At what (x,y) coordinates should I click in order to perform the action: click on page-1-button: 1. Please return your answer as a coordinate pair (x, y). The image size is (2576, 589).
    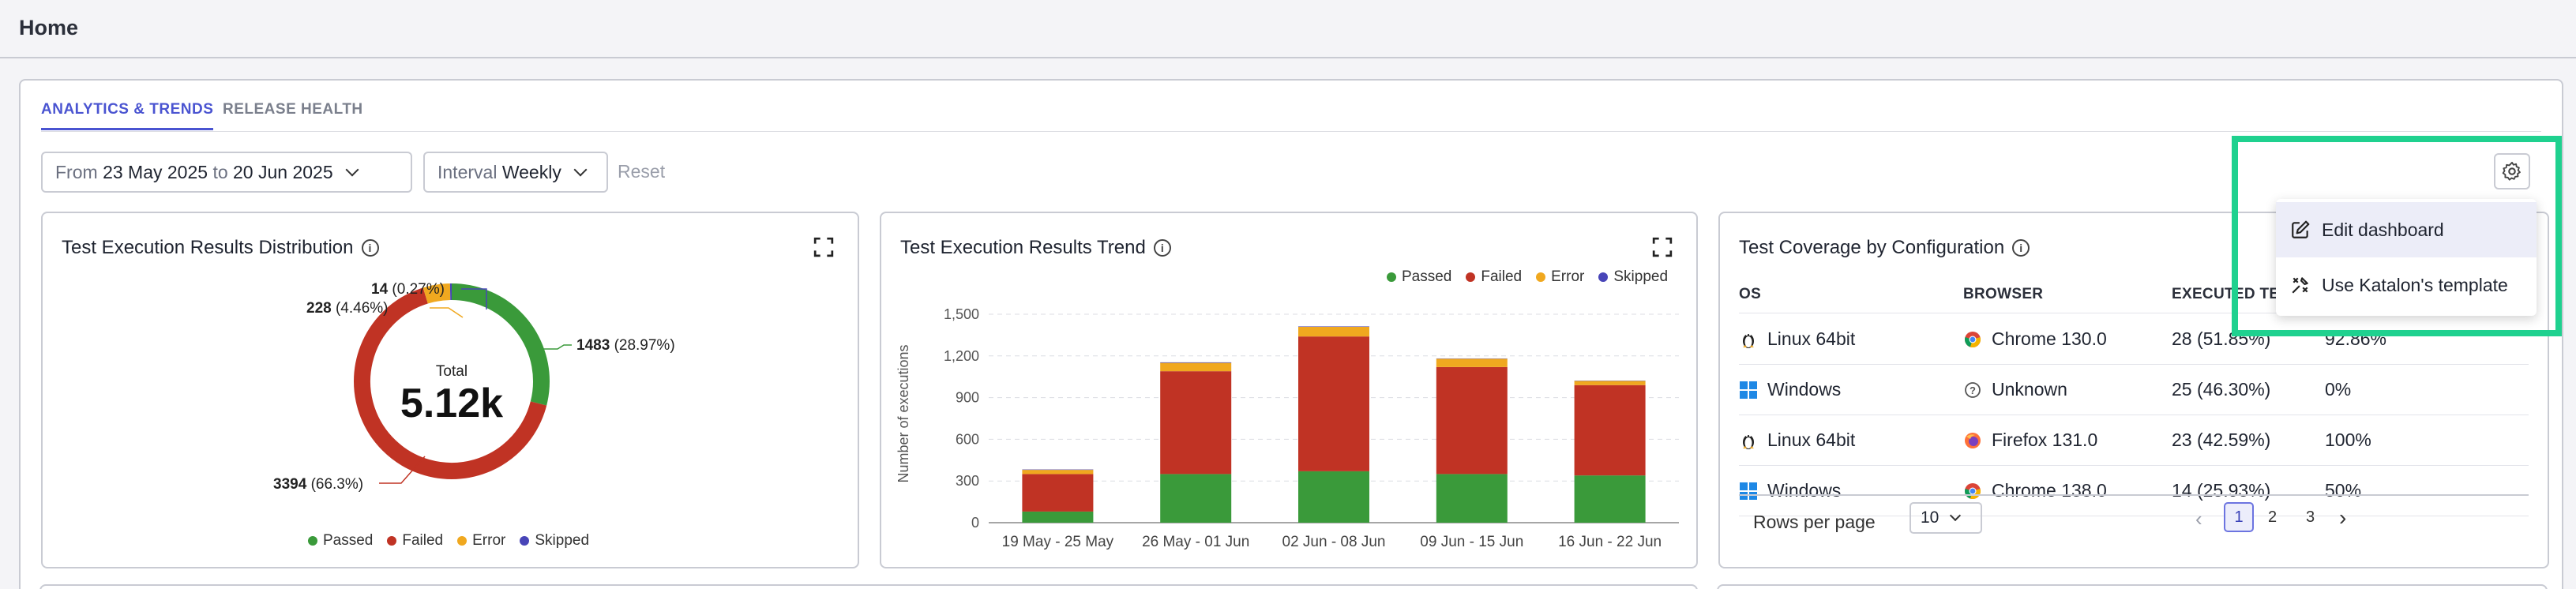
    Looking at the image, I should click on (2239, 517).